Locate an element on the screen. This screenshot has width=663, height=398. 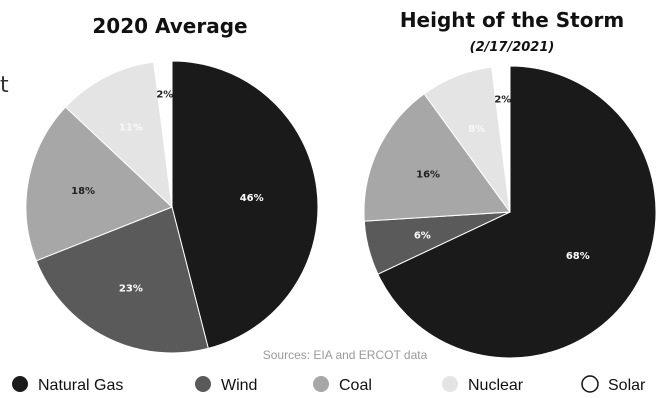
pie-1-label-nuclear: 8% is located at coordinates (476, 129).